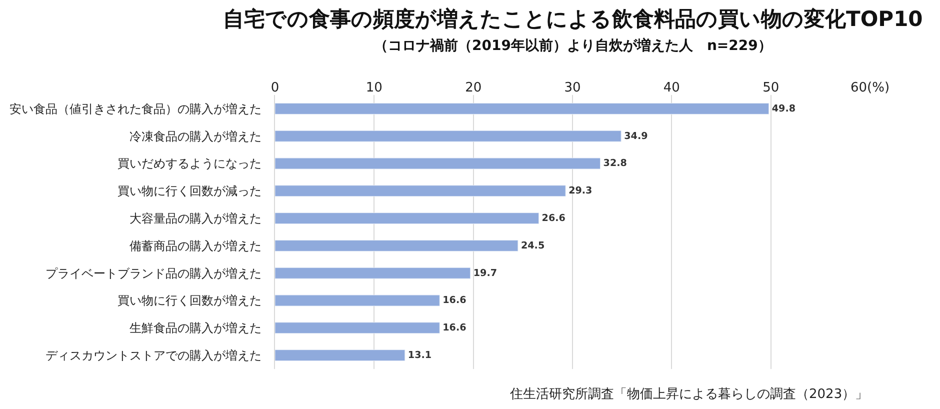 The width and height of the screenshot is (940, 409). I want to click on x-tick-label: 0, so click(275, 88).